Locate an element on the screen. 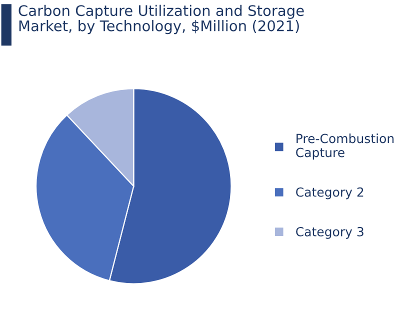  legend-label: Category 2 is located at coordinates (330, 193).